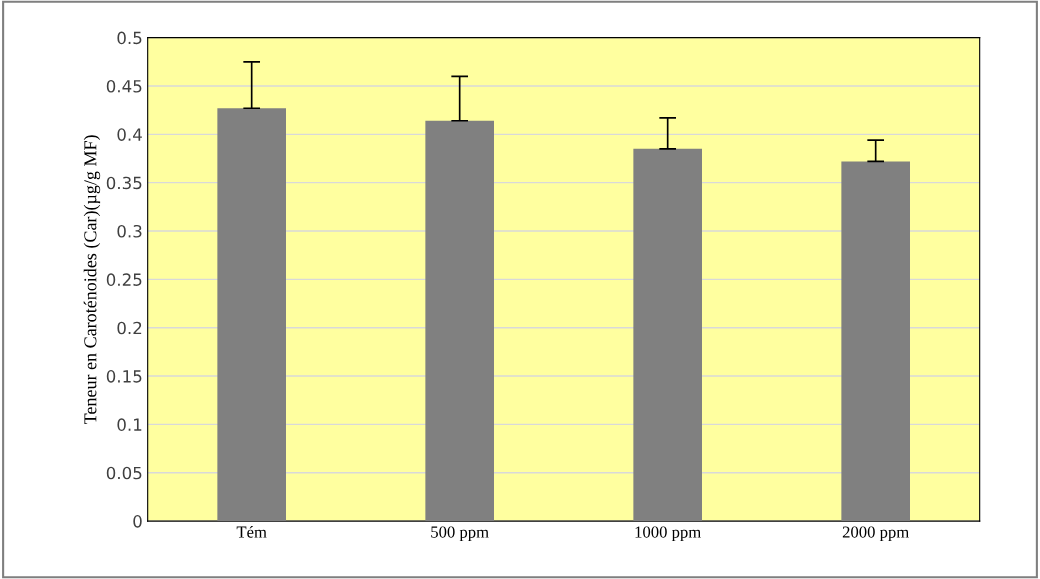 This screenshot has height=579, width=1040. What do you see at coordinates (460, 534) in the screenshot?
I see `x-tick-label: 500 ppm` at bounding box center [460, 534].